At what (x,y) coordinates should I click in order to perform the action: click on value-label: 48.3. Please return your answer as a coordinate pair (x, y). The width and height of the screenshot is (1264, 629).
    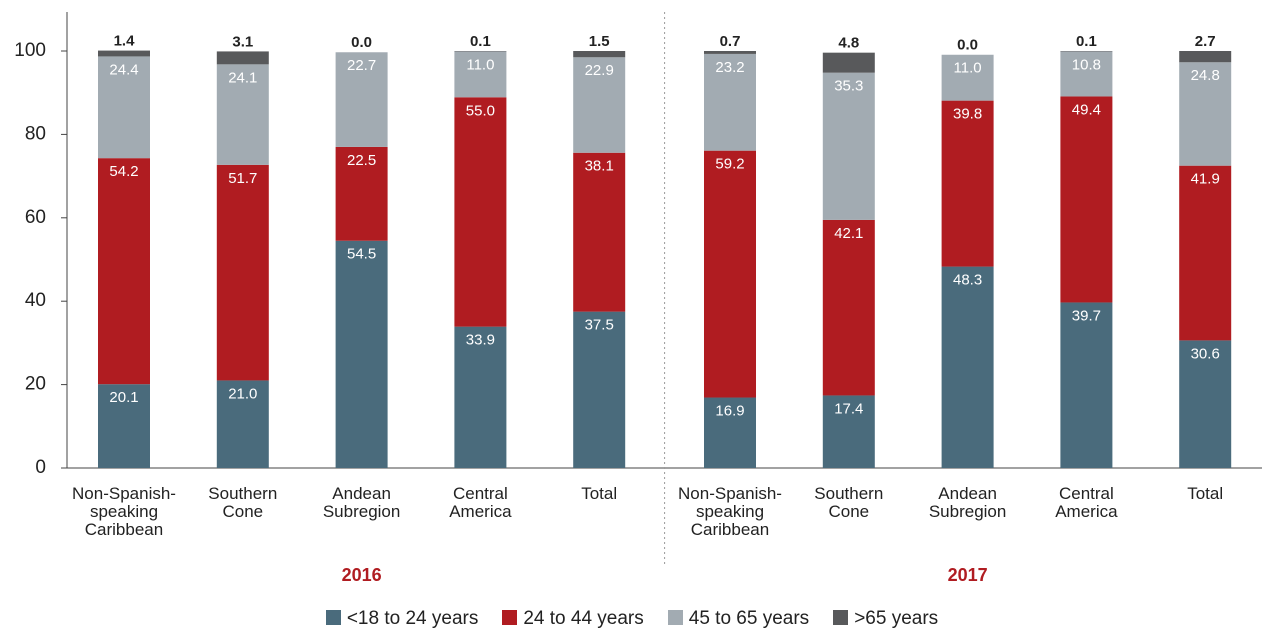
    Looking at the image, I should click on (967, 280).